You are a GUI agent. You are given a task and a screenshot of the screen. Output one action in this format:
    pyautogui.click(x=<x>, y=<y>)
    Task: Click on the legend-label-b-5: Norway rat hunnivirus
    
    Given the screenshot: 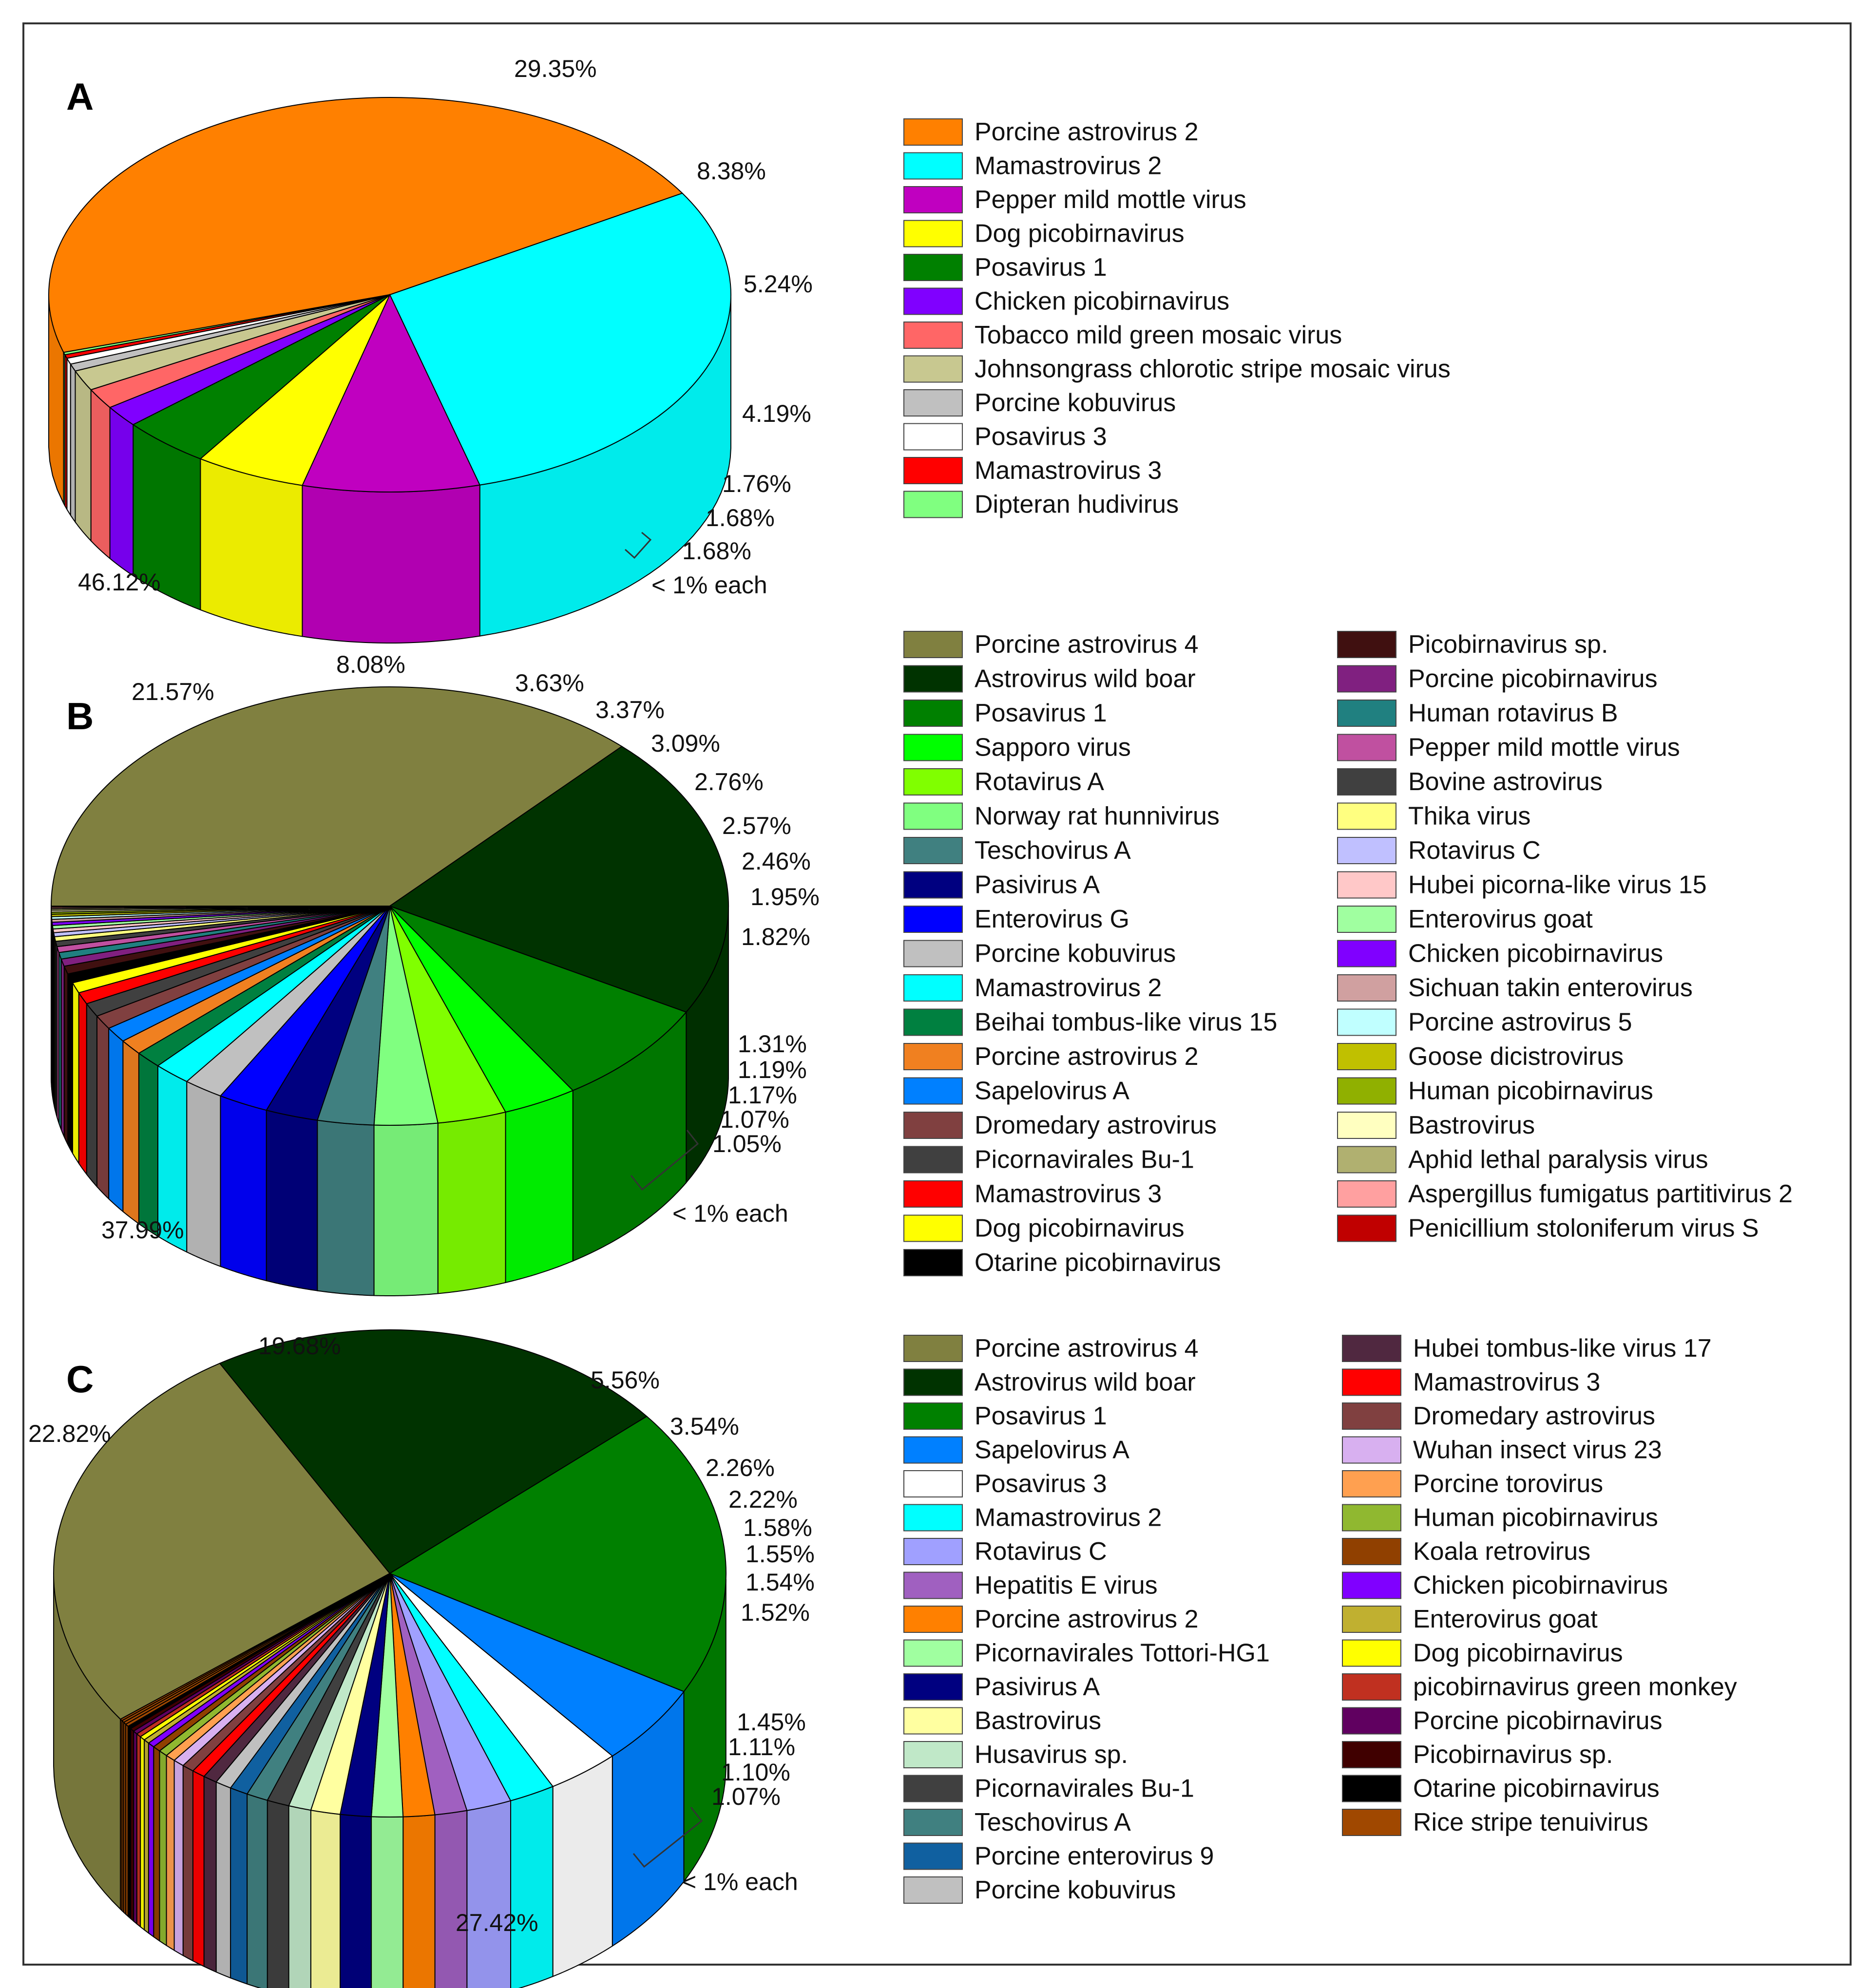 What is the action you would take?
    pyautogui.click(x=1098, y=816)
    